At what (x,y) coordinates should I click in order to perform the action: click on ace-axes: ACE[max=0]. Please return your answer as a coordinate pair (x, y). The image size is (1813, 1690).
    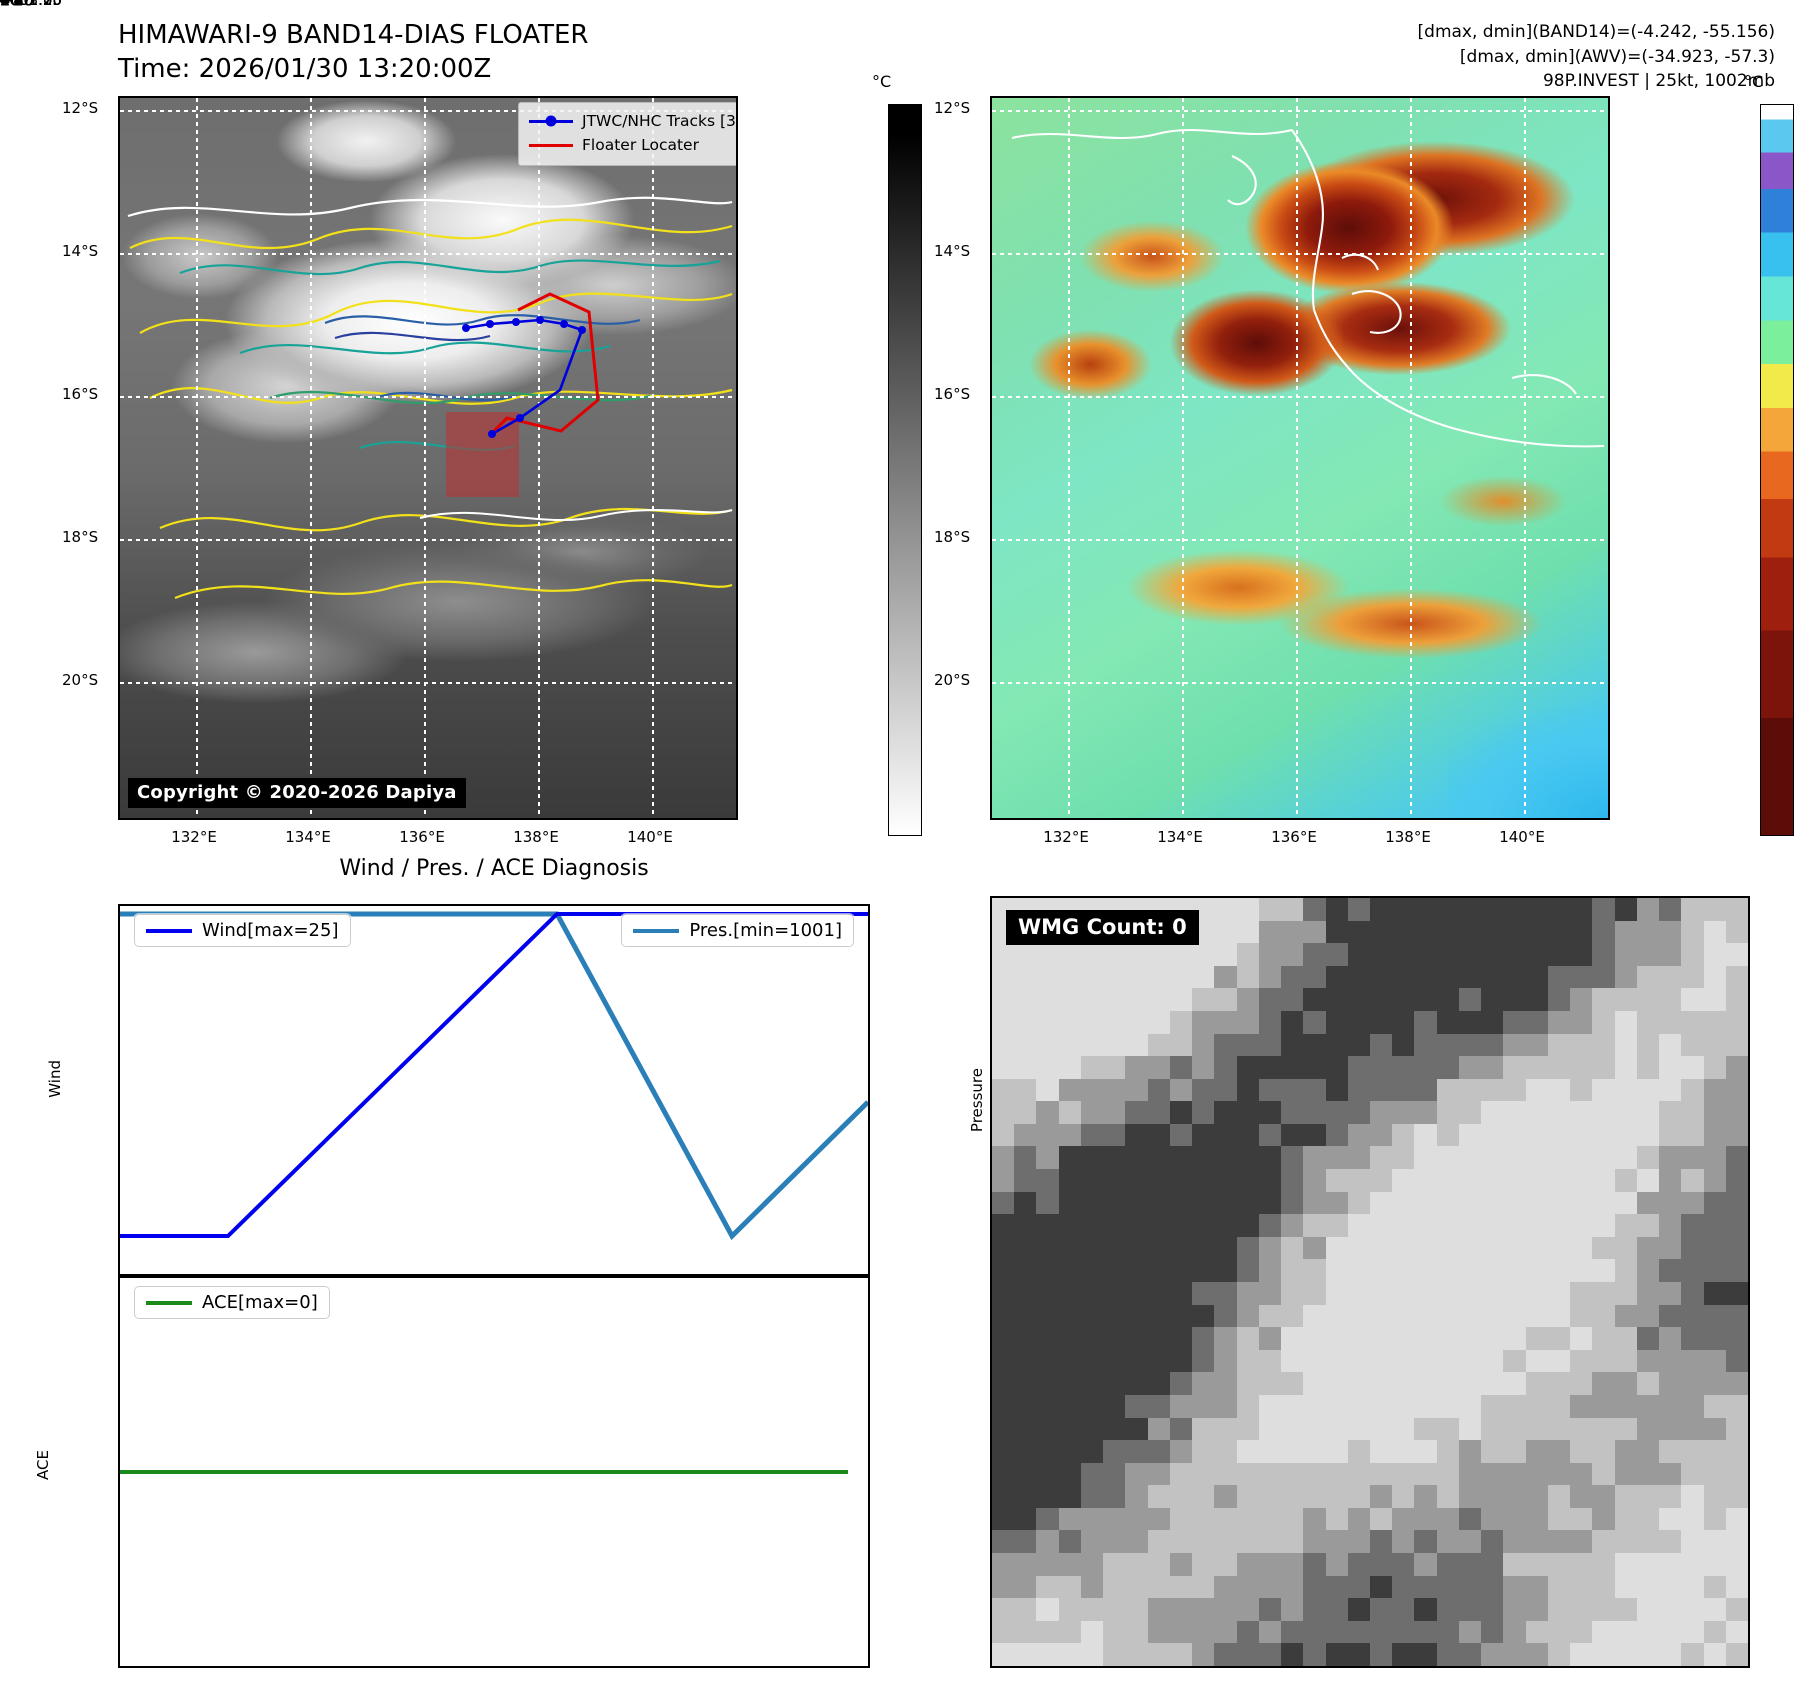
    Looking at the image, I should click on (494, 1472).